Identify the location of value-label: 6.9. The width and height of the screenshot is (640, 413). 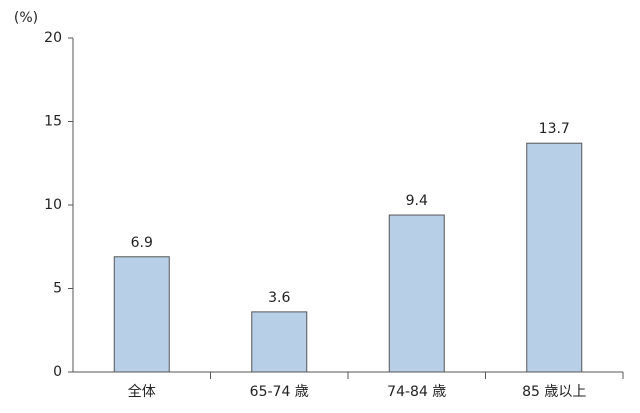
(142, 243).